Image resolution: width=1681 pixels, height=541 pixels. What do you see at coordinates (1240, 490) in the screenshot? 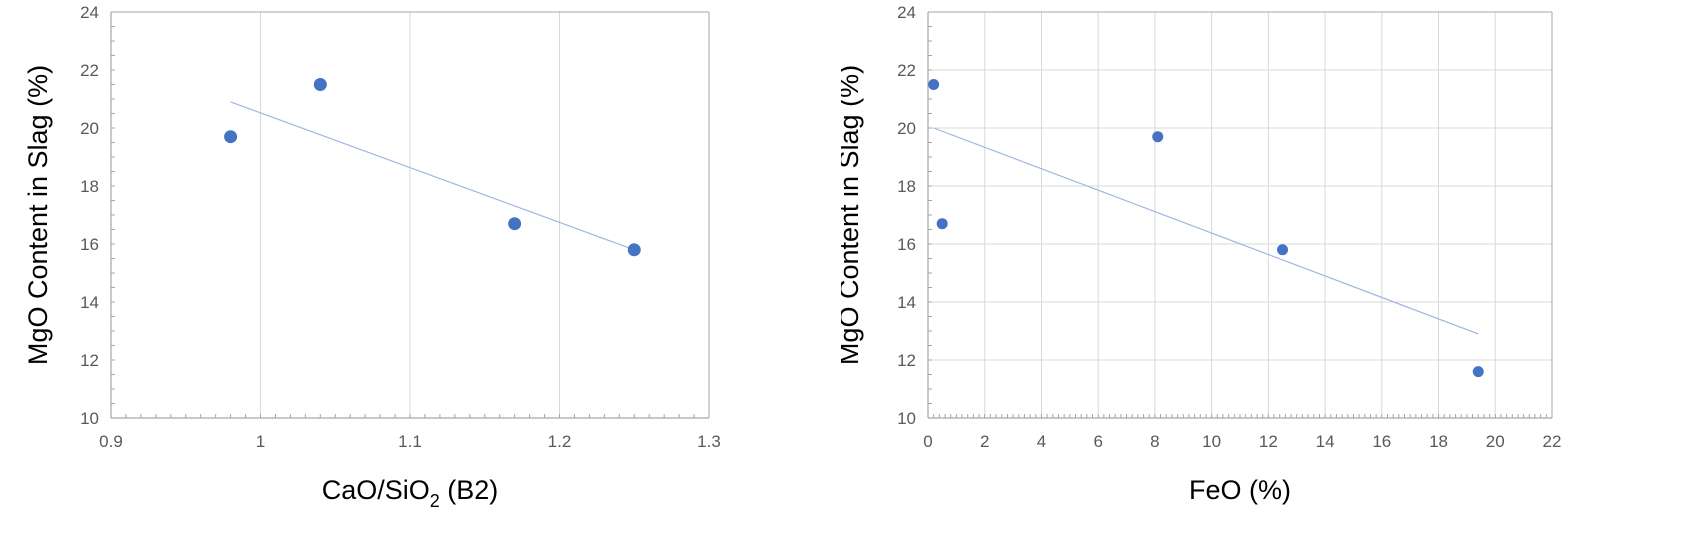
I see `x-axis-title: FeO (%)` at bounding box center [1240, 490].